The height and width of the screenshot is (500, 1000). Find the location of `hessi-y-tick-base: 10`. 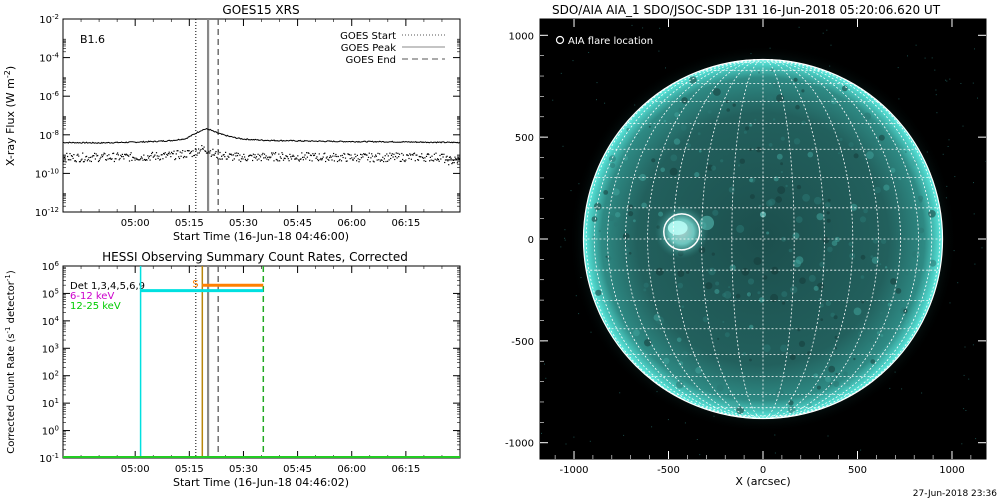

hessi-y-tick-base: 10 is located at coordinates (48, 377).